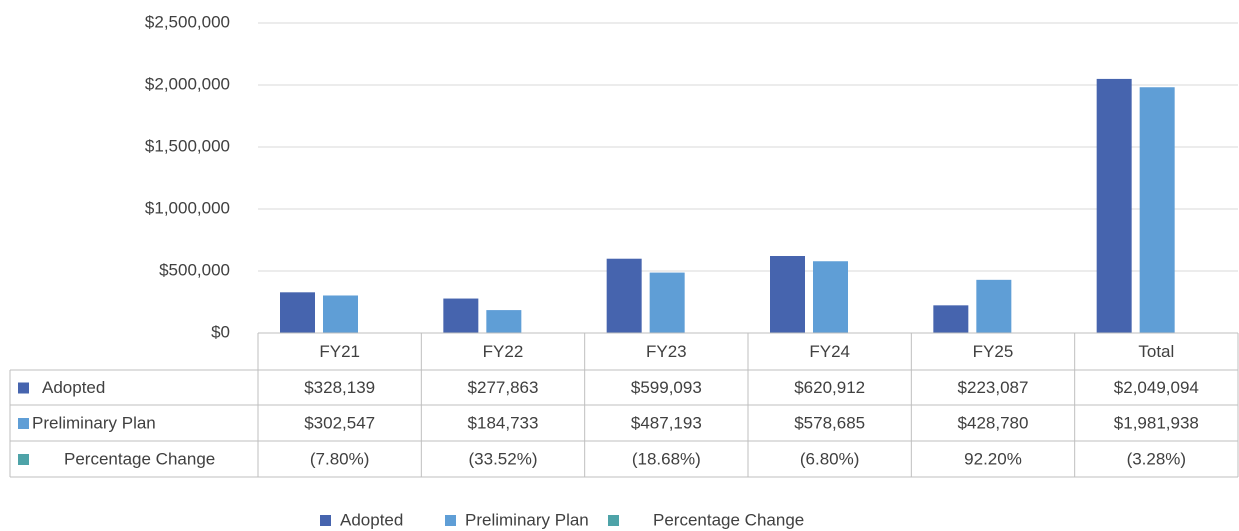  Describe the element at coordinates (187, 21) in the screenshot. I see `y-tick-label: $2,500,000` at that location.